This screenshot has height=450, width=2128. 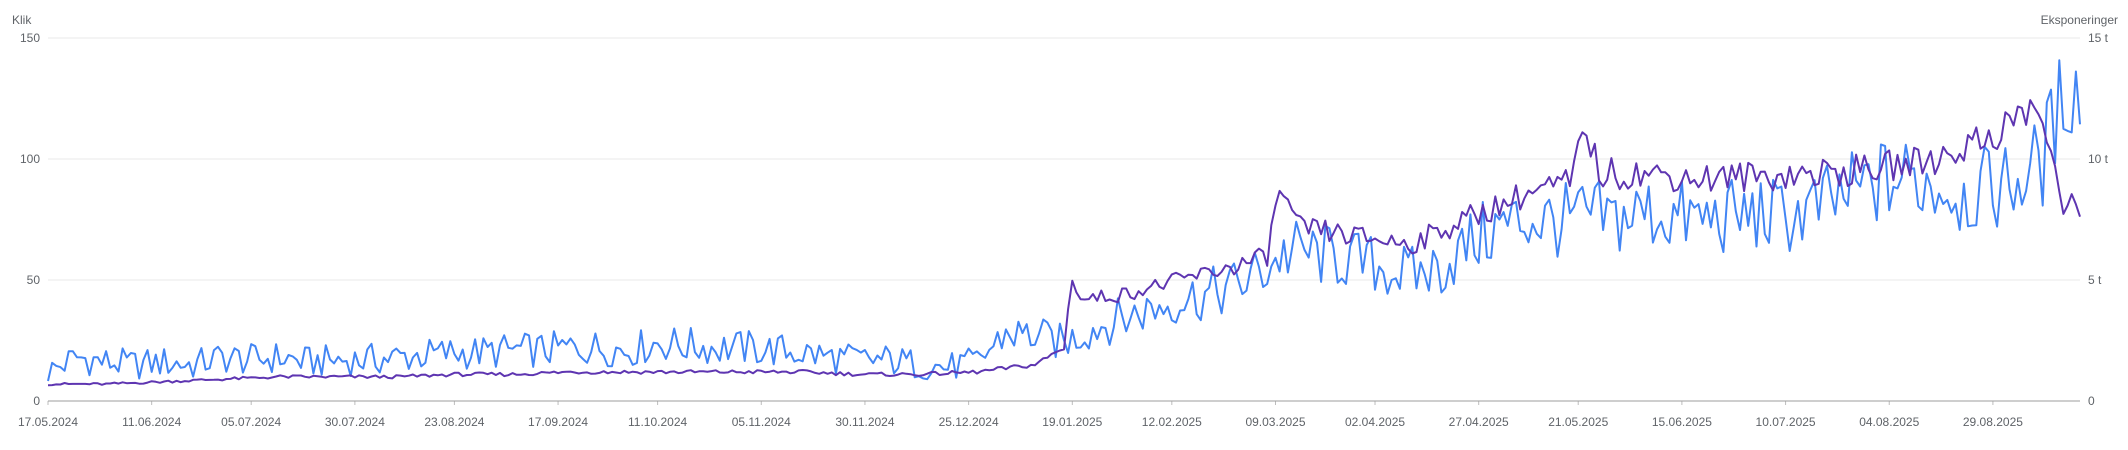 I want to click on x-tick-label: 15.06.2025, so click(x=1682, y=422).